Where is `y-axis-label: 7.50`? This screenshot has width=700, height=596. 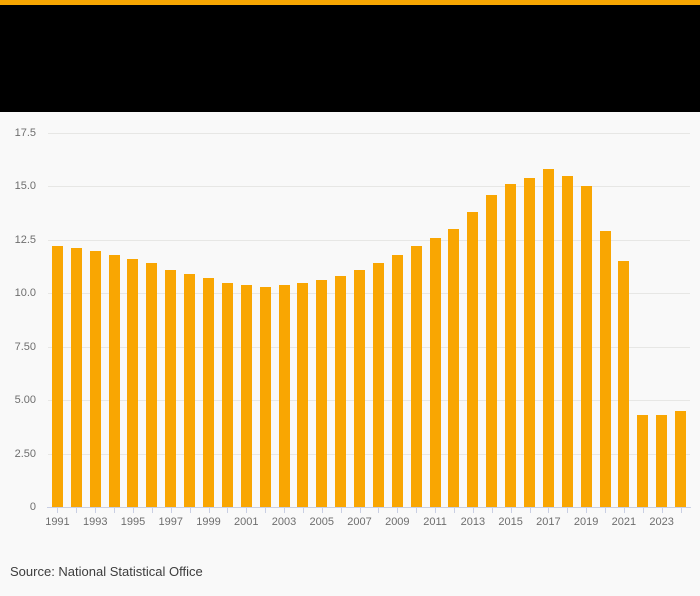
y-axis-label: 7.50 is located at coordinates (25, 346).